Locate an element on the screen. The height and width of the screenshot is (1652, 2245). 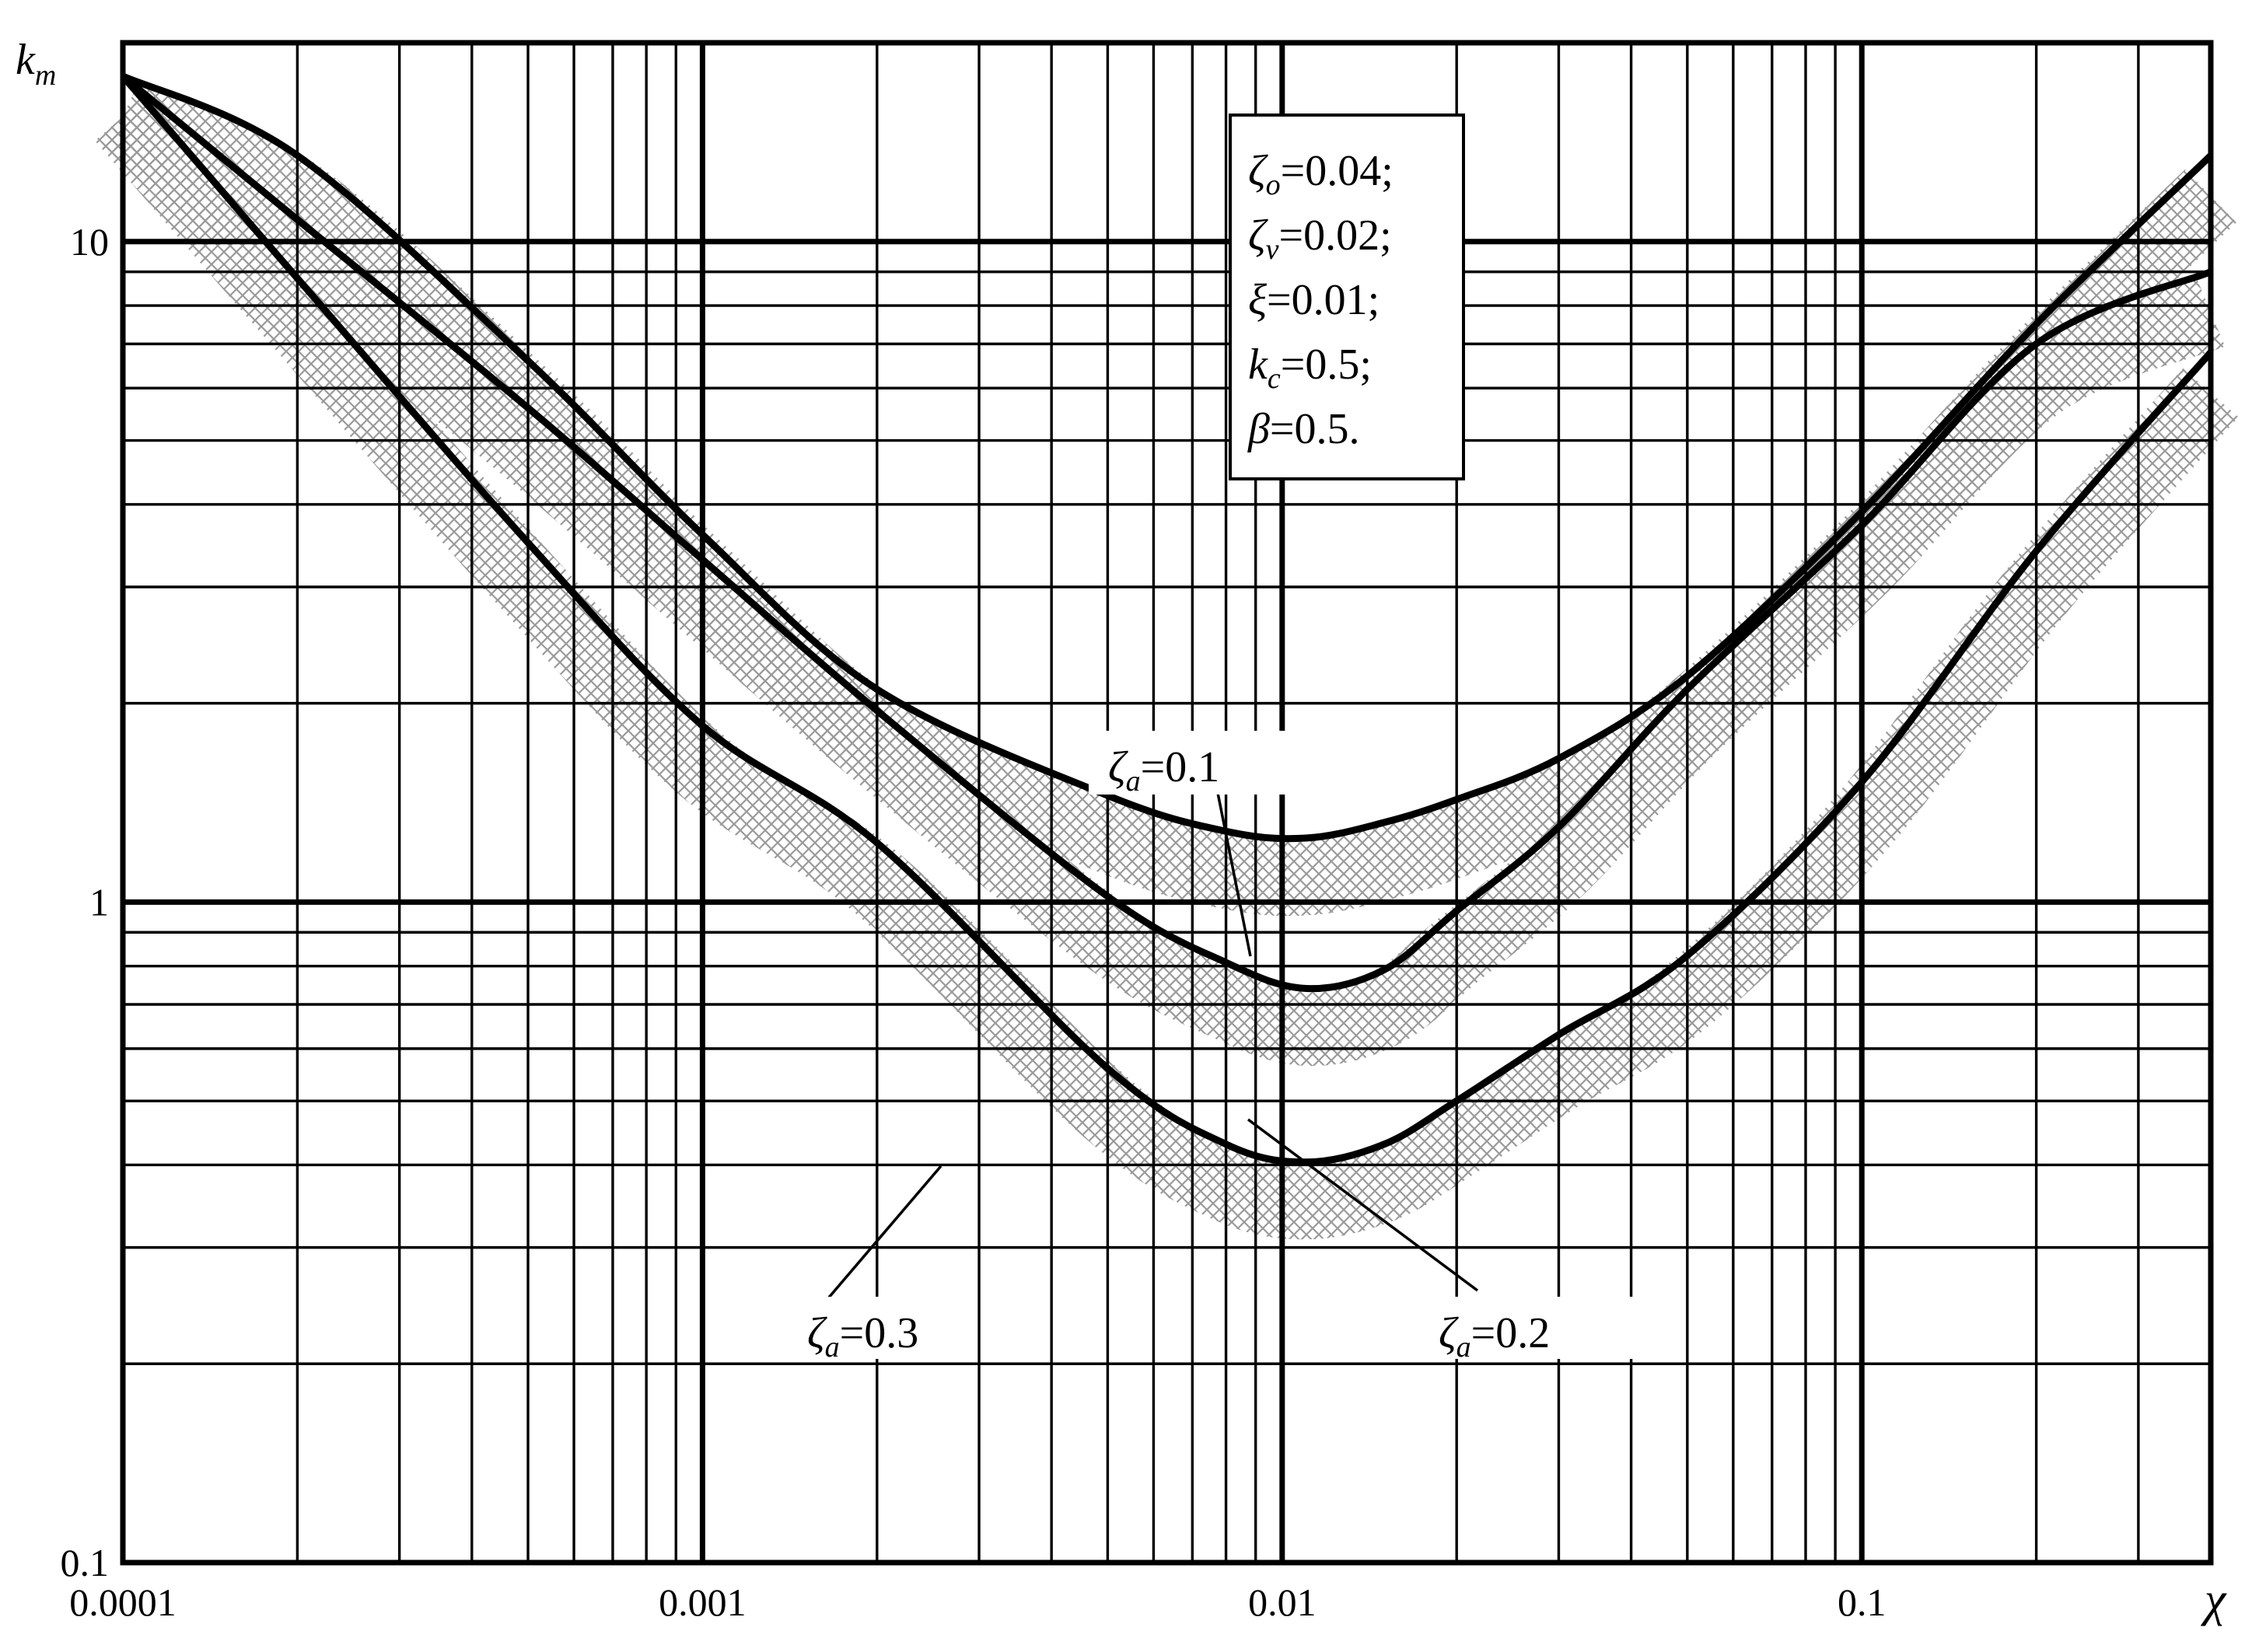
x-tick-label: 0.001 is located at coordinates (703, 1602).